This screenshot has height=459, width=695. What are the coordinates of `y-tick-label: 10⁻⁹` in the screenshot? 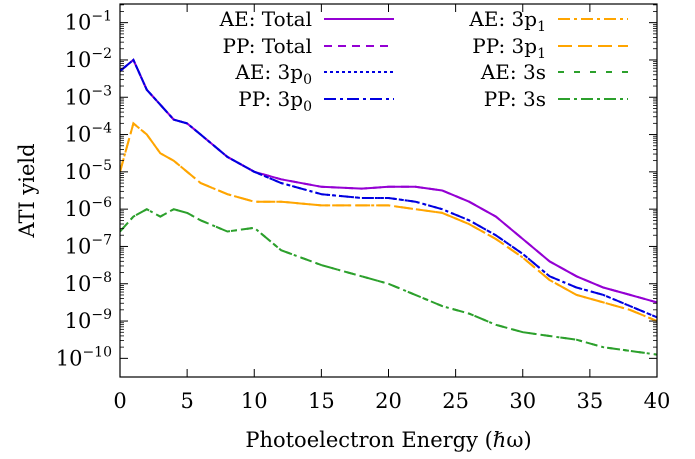 It's located at (88, 320).